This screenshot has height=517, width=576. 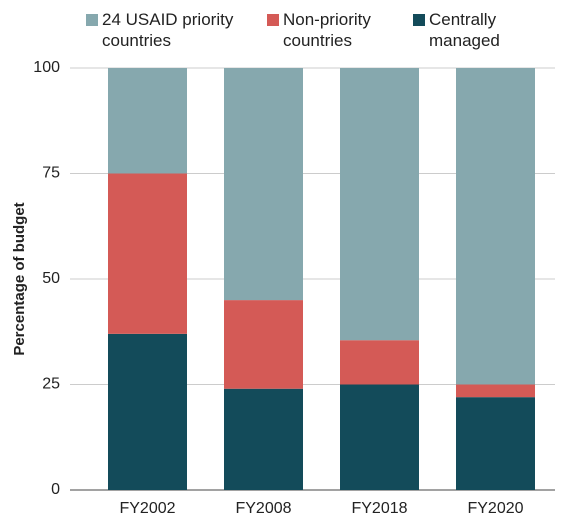 What do you see at coordinates (46, 67) in the screenshot?
I see `y-tick-label: 100` at bounding box center [46, 67].